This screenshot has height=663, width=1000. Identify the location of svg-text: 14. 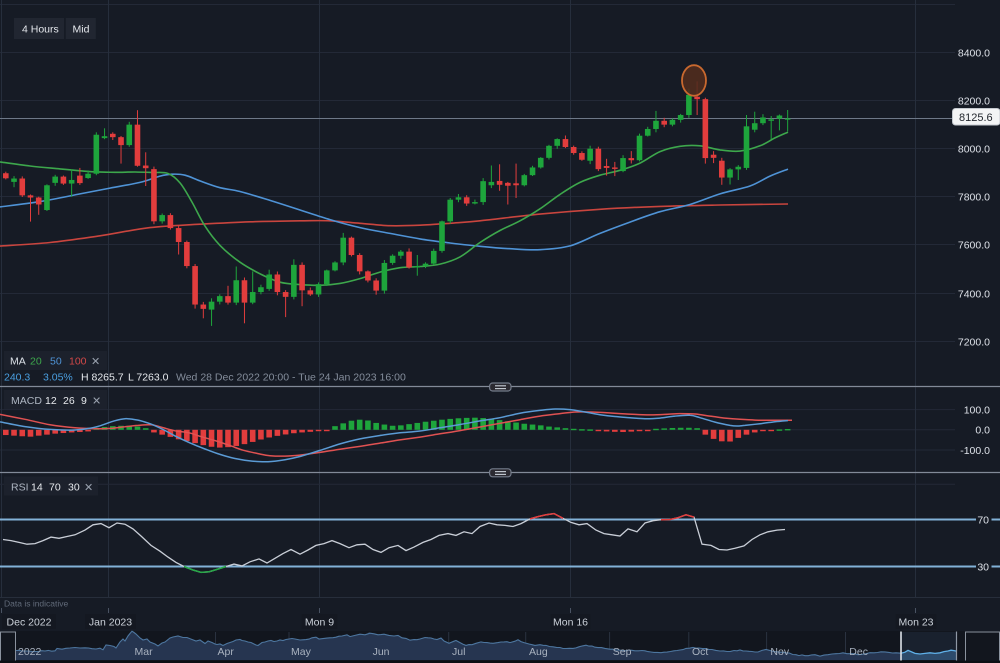
(37, 488).